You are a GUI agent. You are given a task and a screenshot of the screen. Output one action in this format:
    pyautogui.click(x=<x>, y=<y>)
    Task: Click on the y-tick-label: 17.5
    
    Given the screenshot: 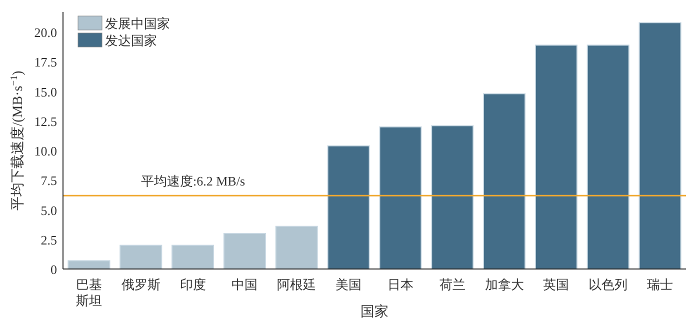 What is the action you would take?
    pyautogui.click(x=45, y=62)
    